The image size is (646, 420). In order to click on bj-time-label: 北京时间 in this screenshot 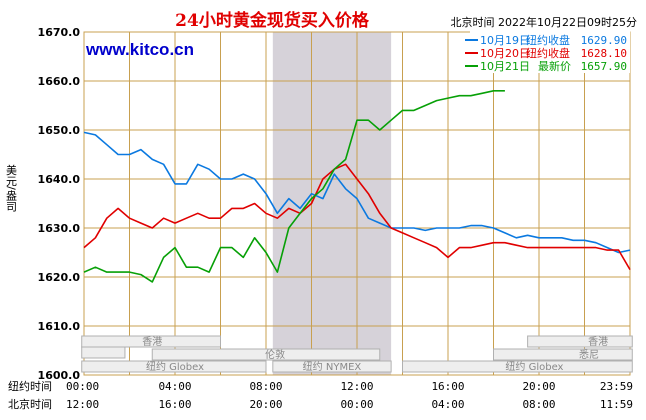, I will do `click(30, 404)`.